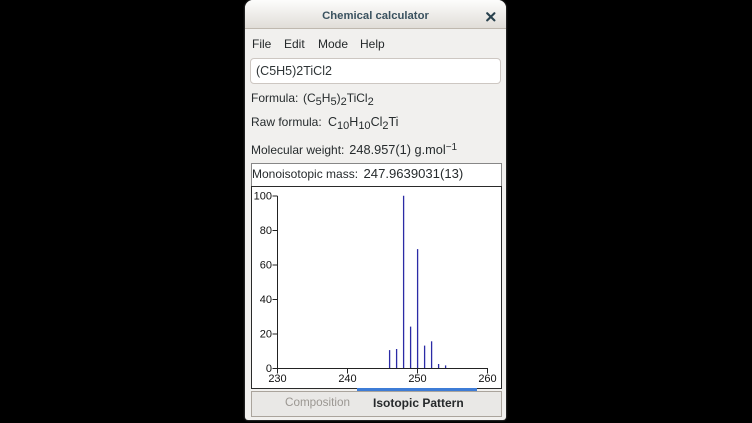 The height and width of the screenshot is (423, 752). I want to click on svg-text: 100, so click(263, 197).